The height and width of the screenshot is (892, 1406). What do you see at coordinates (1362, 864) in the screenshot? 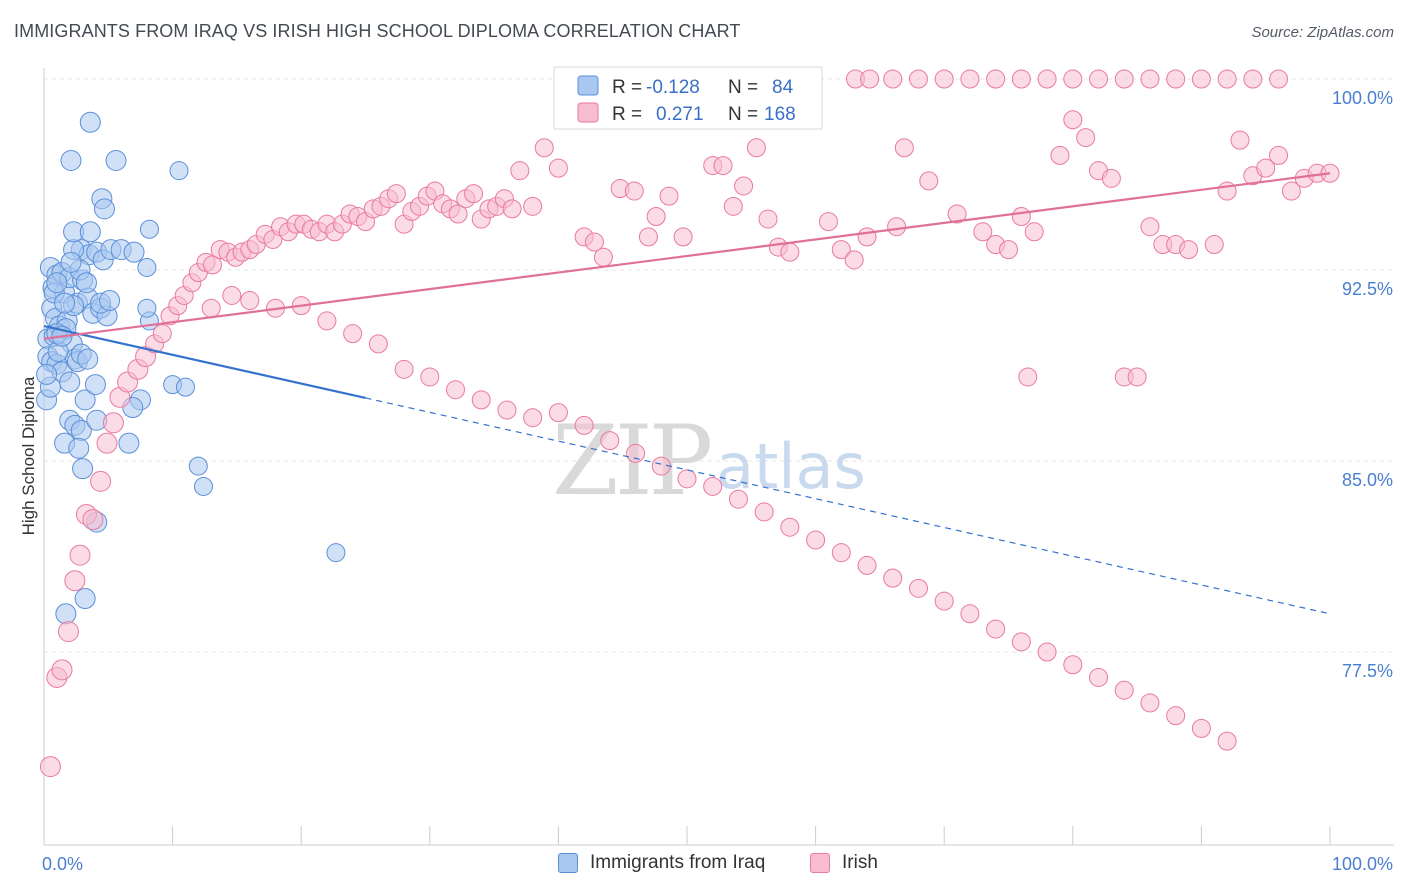
I see `x-tick-label-max: 100.0%` at bounding box center [1362, 864].